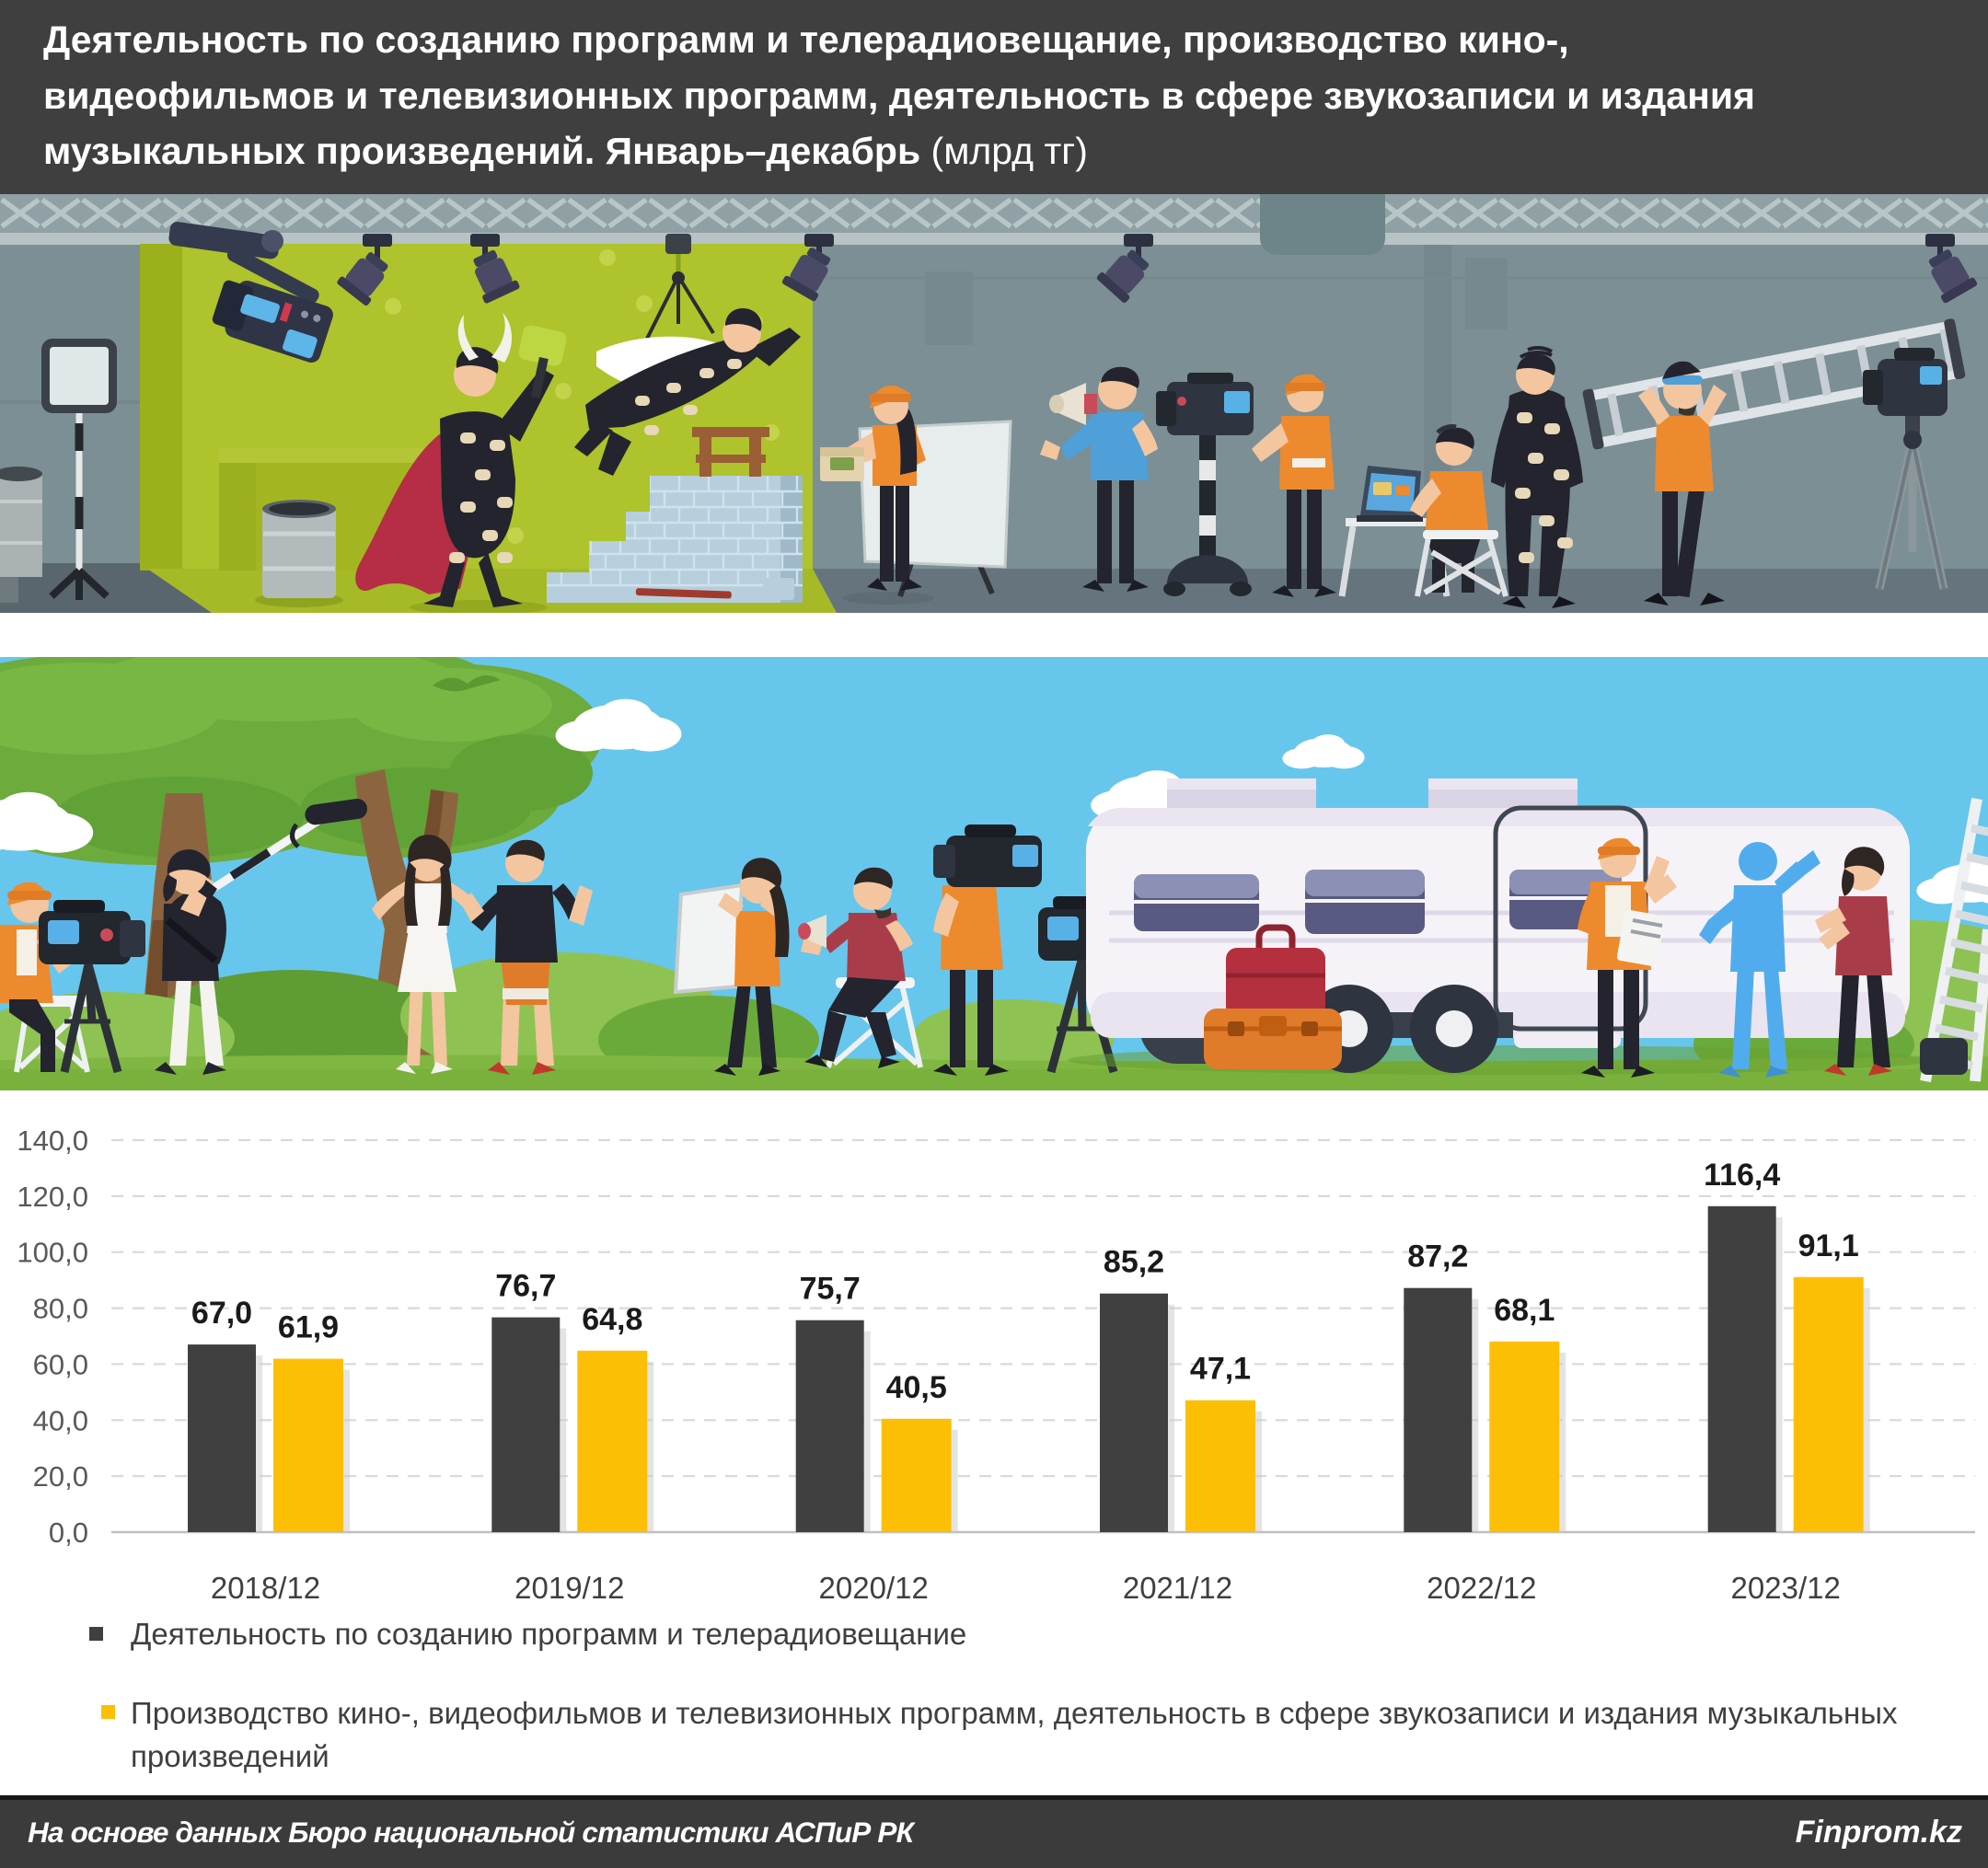 This screenshot has width=1988, height=1868. What do you see at coordinates (265, 1588) in the screenshot?
I see `svg-text: 2018/12` at bounding box center [265, 1588].